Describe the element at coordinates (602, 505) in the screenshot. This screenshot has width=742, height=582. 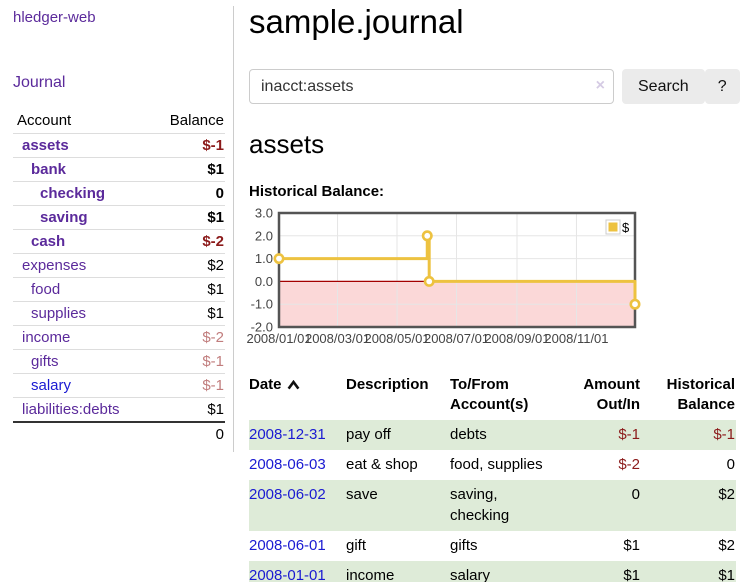
I see `transaction-amount: 0` at that location.